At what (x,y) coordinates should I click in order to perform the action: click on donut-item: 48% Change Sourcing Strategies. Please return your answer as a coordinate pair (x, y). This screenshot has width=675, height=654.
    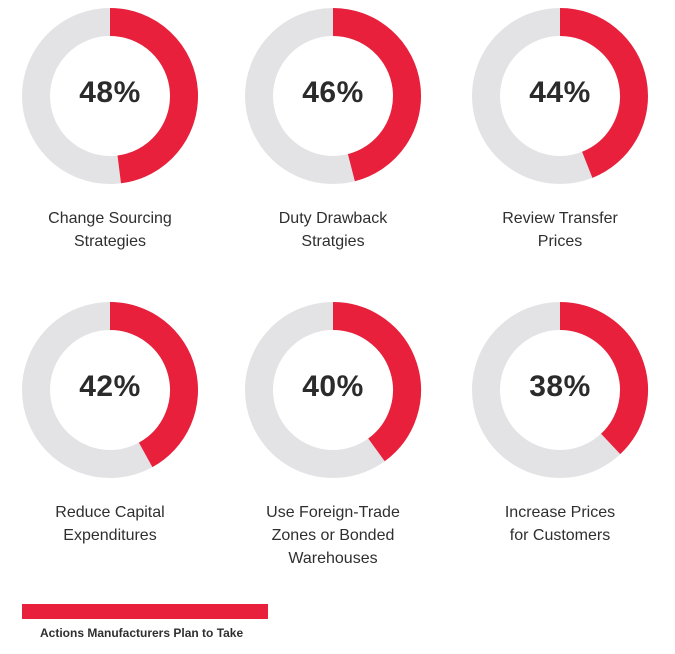
    Looking at the image, I should click on (110, 153).